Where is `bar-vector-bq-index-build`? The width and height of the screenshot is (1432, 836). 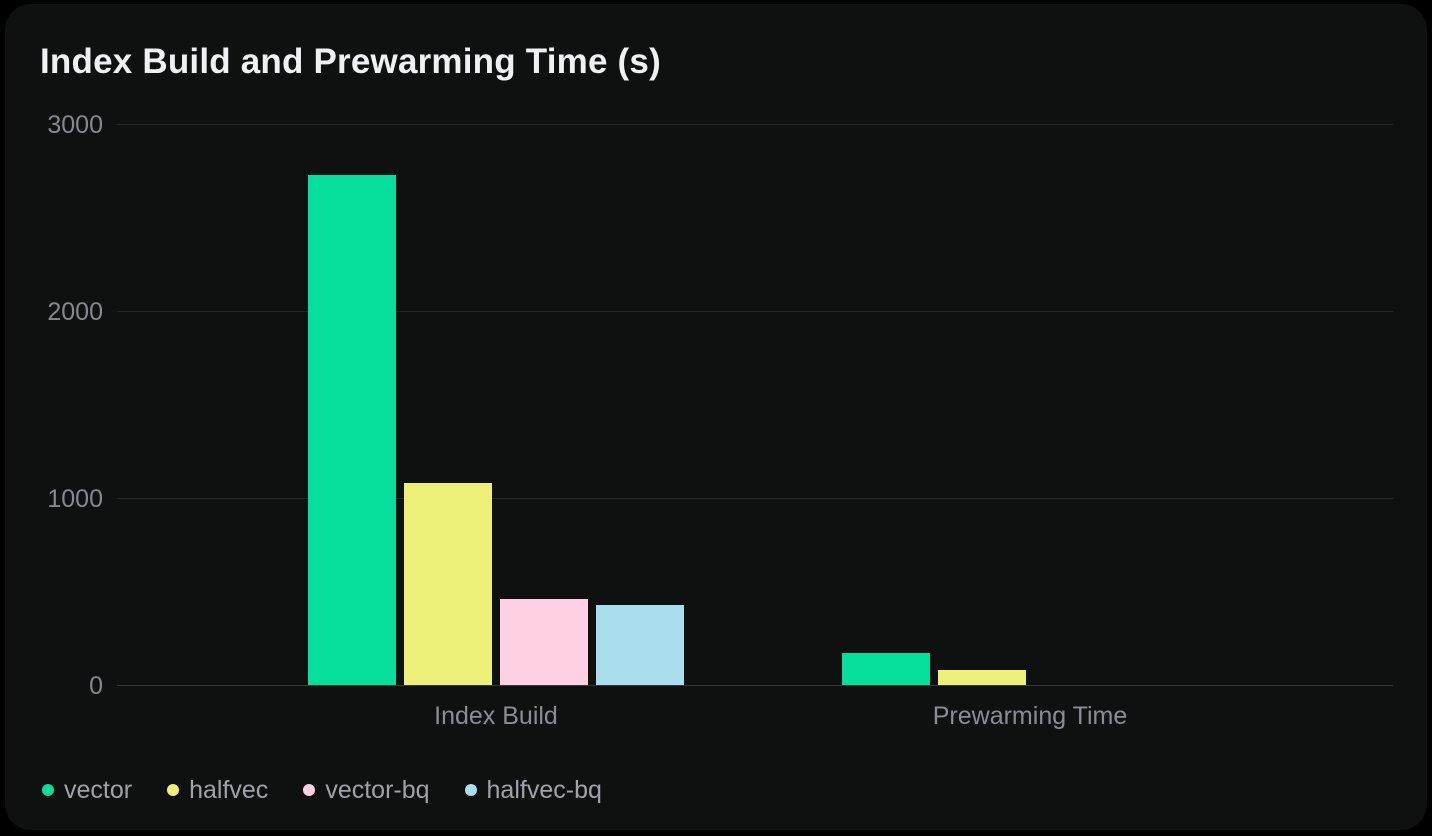
bar-vector-bq-index-build is located at coordinates (544, 641).